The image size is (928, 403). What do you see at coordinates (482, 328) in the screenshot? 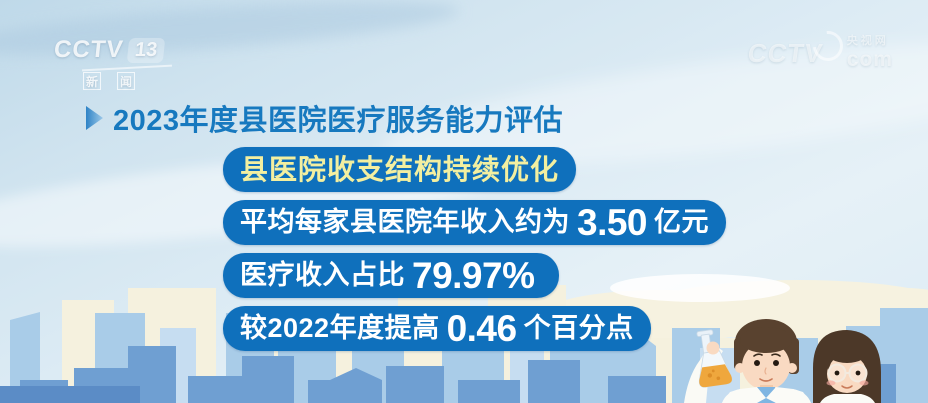
I see `change-value: 0.46` at bounding box center [482, 328].